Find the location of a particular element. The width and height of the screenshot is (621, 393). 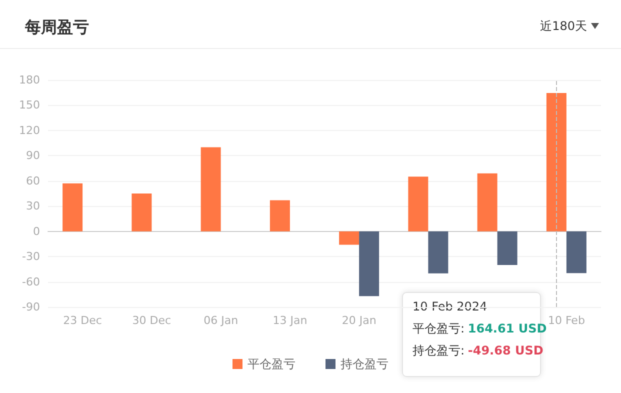

y-tick-label: 120 is located at coordinates (29, 130).